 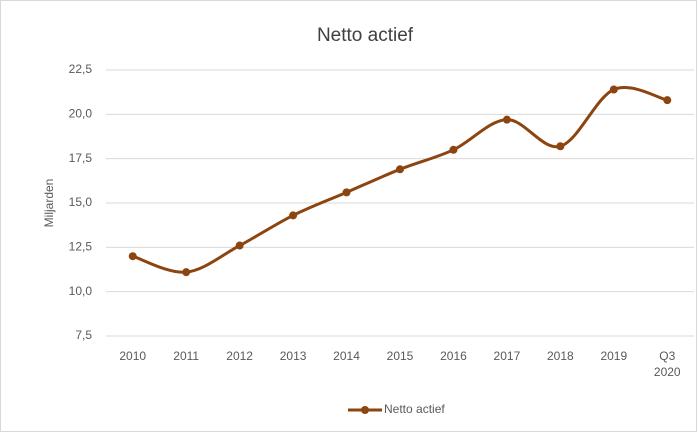 What do you see at coordinates (293, 356) in the screenshot?
I see `x-tick-label: 2013` at bounding box center [293, 356].